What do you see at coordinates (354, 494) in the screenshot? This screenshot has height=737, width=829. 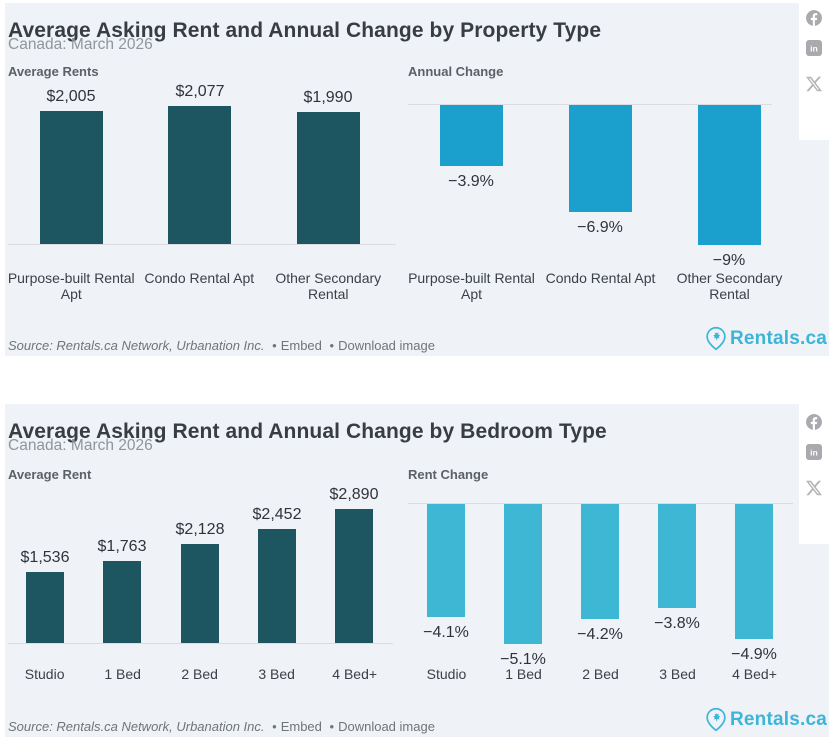 I see `bar-value-label: $2,890` at bounding box center [354, 494].